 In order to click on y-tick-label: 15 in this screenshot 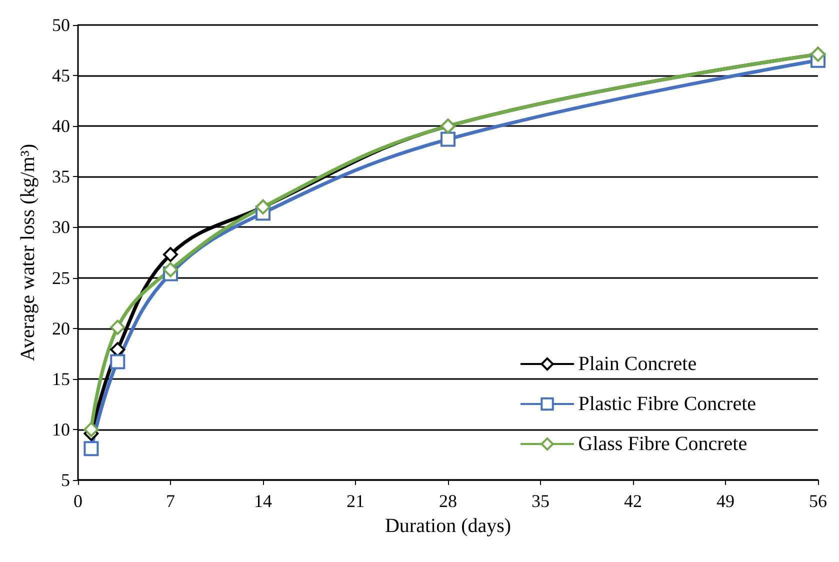, I will do `click(61, 378)`.